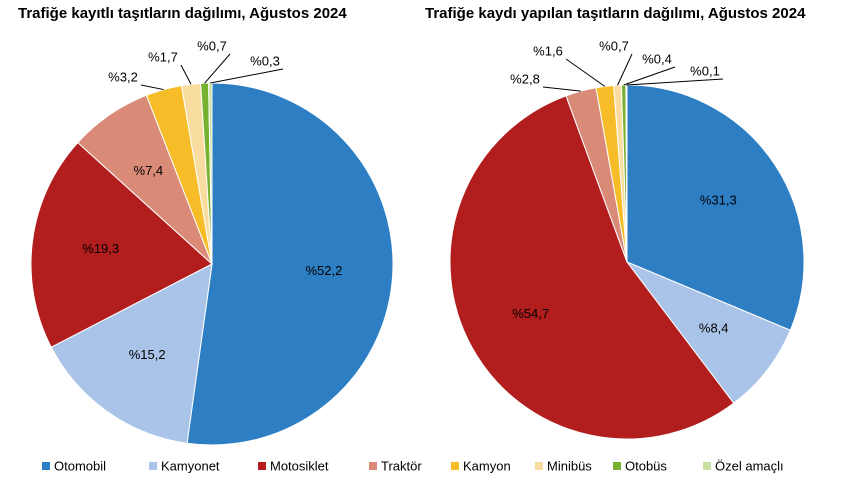  What do you see at coordinates (163, 56) in the screenshot?
I see `data-label: %1,7` at bounding box center [163, 56].